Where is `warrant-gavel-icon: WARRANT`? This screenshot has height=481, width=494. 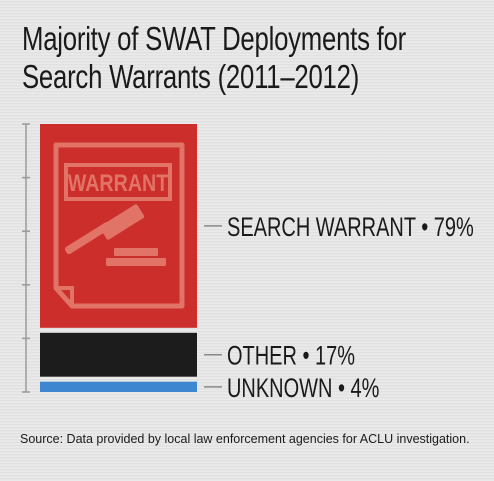
warrant-gavel-icon: WARRANT is located at coordinates (119, 225).